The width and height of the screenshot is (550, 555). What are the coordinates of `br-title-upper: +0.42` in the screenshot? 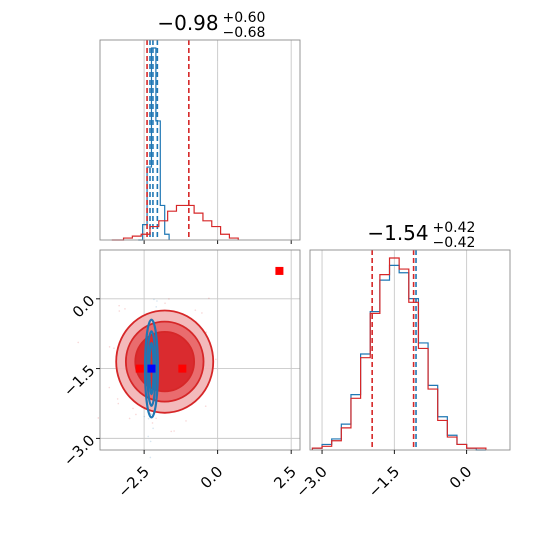 It's located at (454, 228).